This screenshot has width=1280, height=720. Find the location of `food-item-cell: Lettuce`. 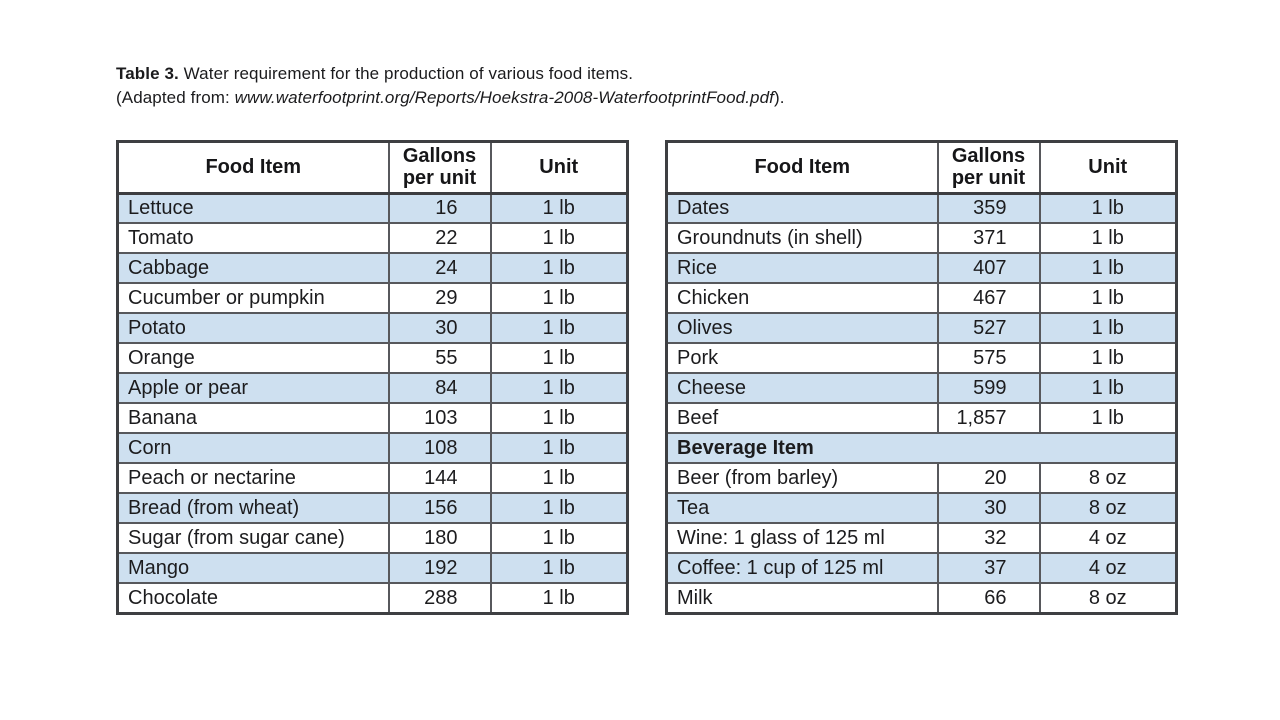

food-item-cell: Lettuce is located at coordinates (253, 208).